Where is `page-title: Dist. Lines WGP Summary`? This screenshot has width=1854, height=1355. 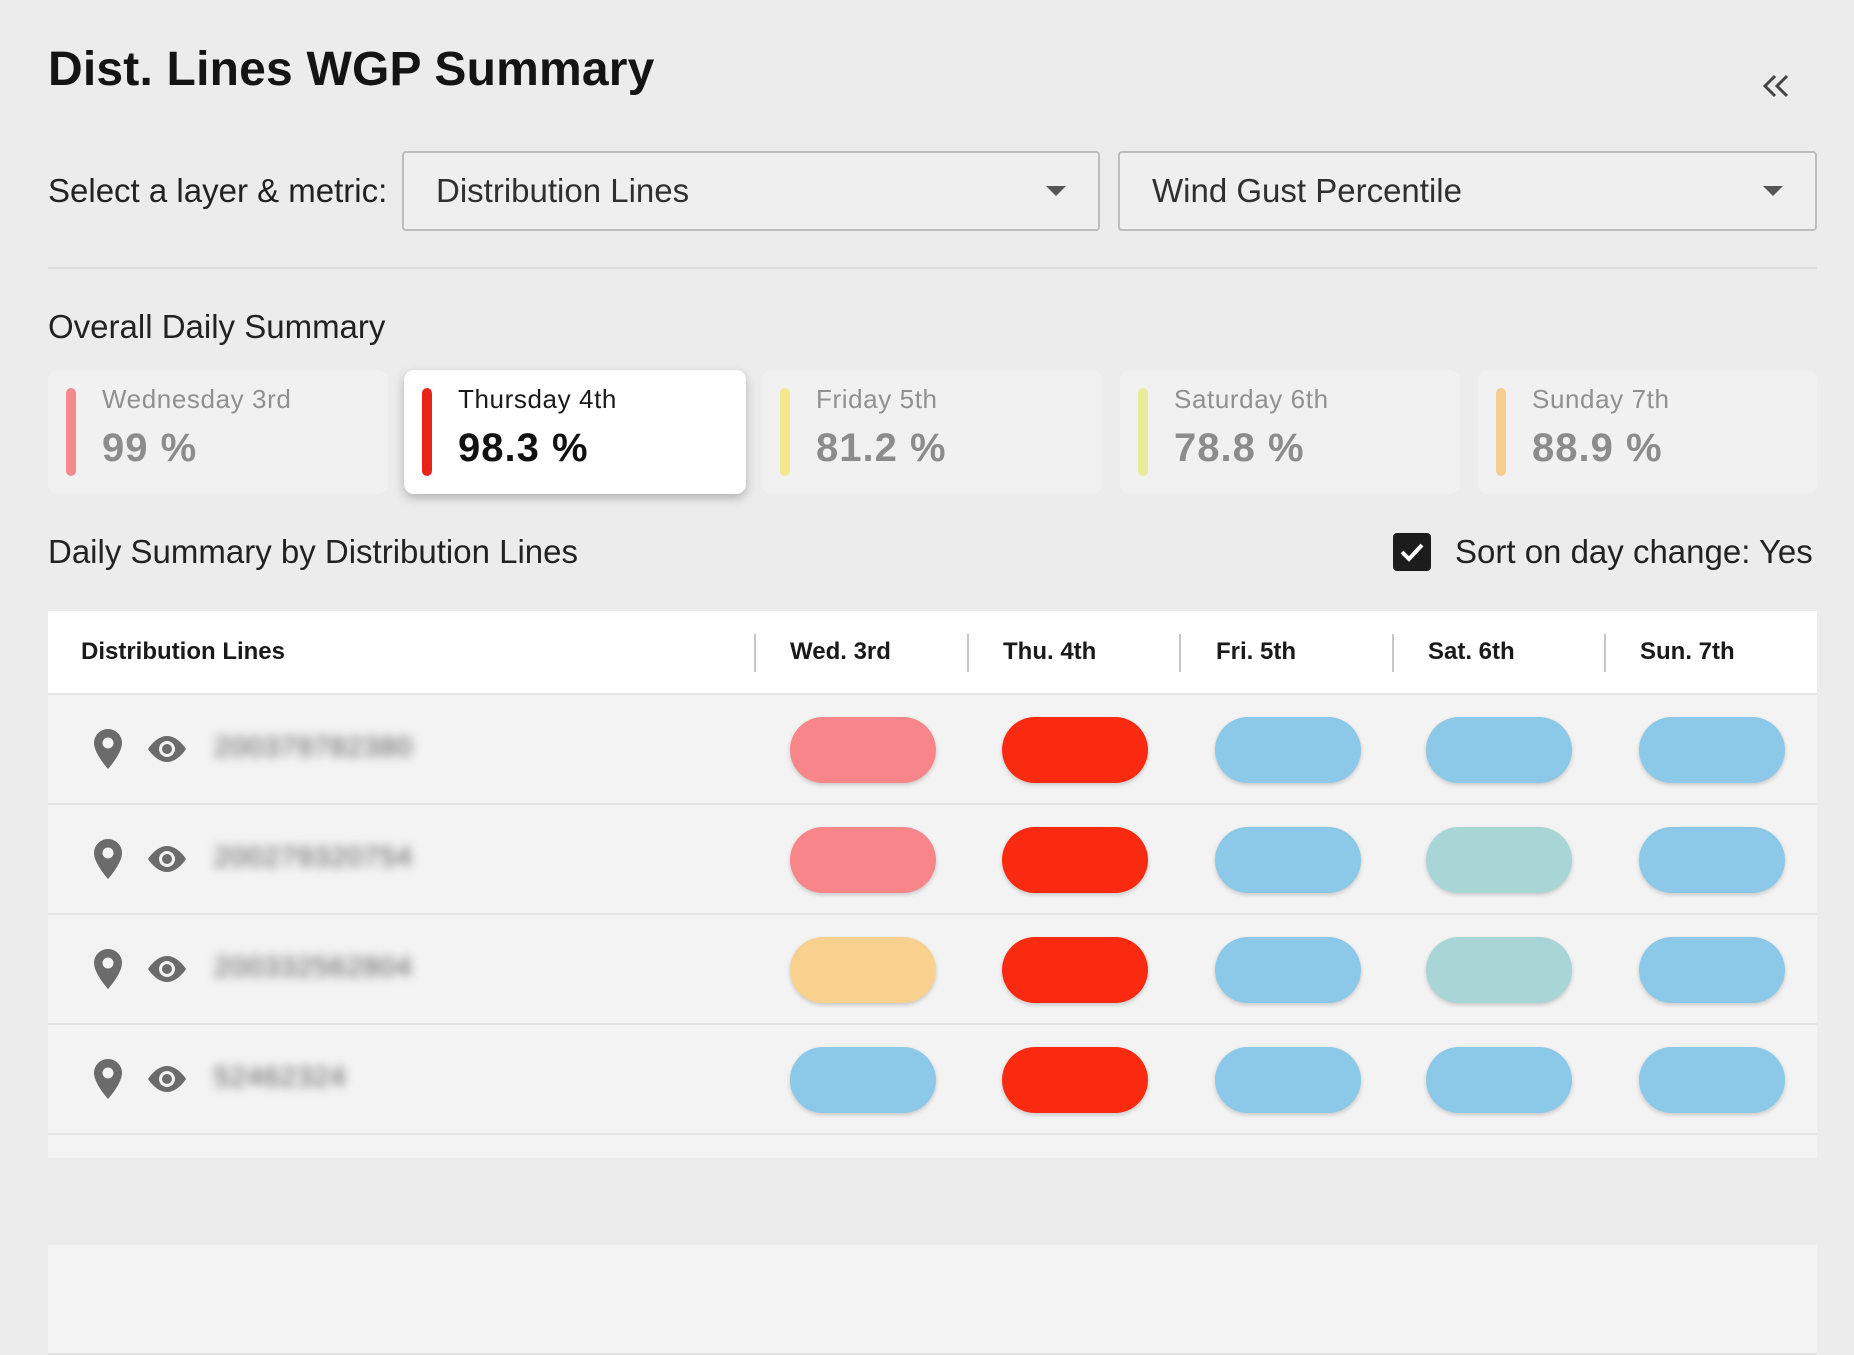 page-title: Dist. Lines WGP Summary is located at coordinates (351, 69).